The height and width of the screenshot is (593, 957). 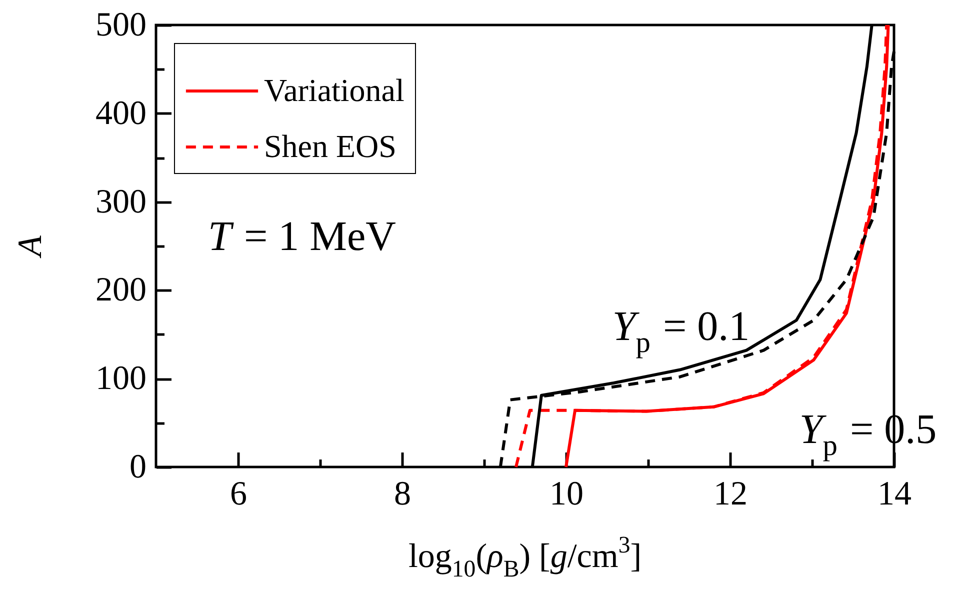 What do you see at coordinates (30, 246) in the screenshot?
I see `y-axis-title: A` at bounding box center [30, 246].